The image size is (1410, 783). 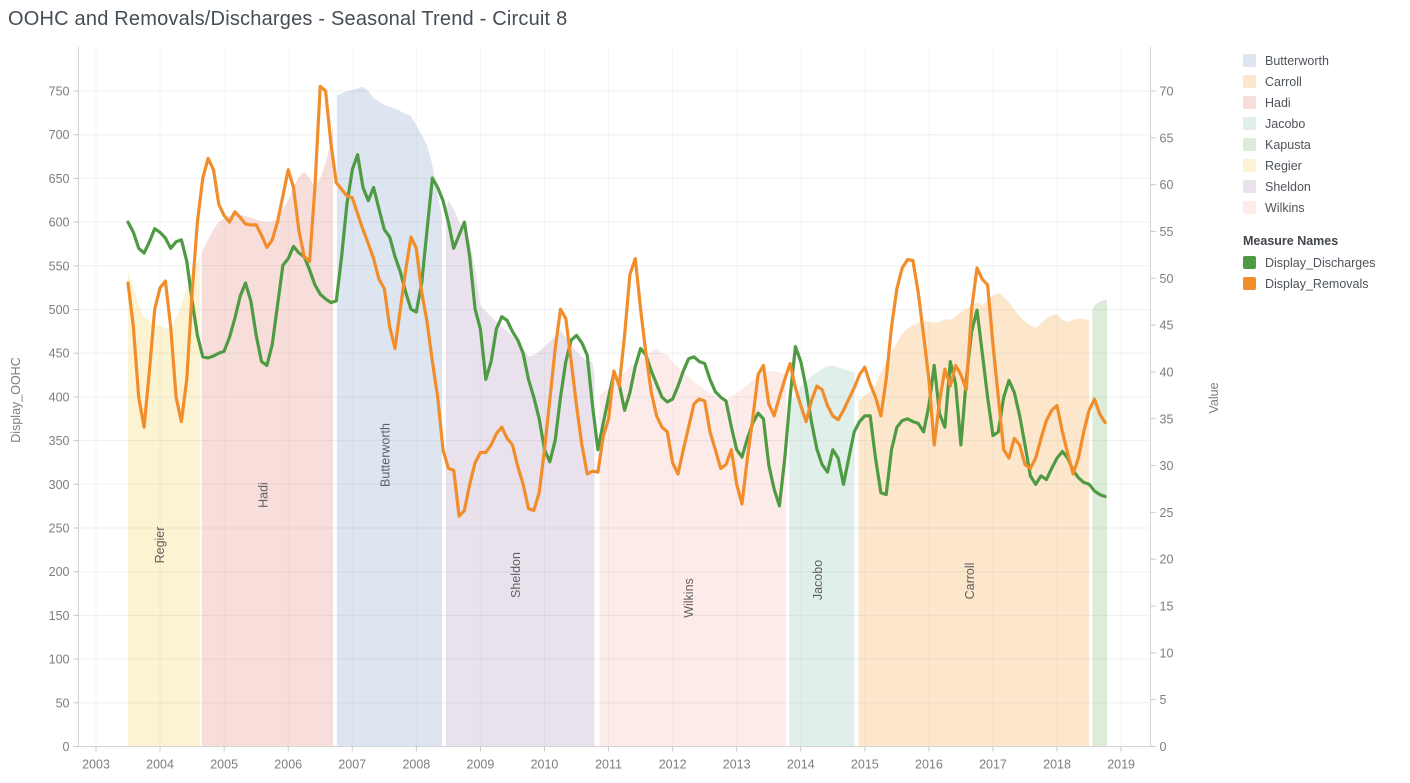 What do you see at coordinates (1325, 102) in the screenshot?
I see `legend-item-hadi: Hadi` at bounding box center [1325, 102].